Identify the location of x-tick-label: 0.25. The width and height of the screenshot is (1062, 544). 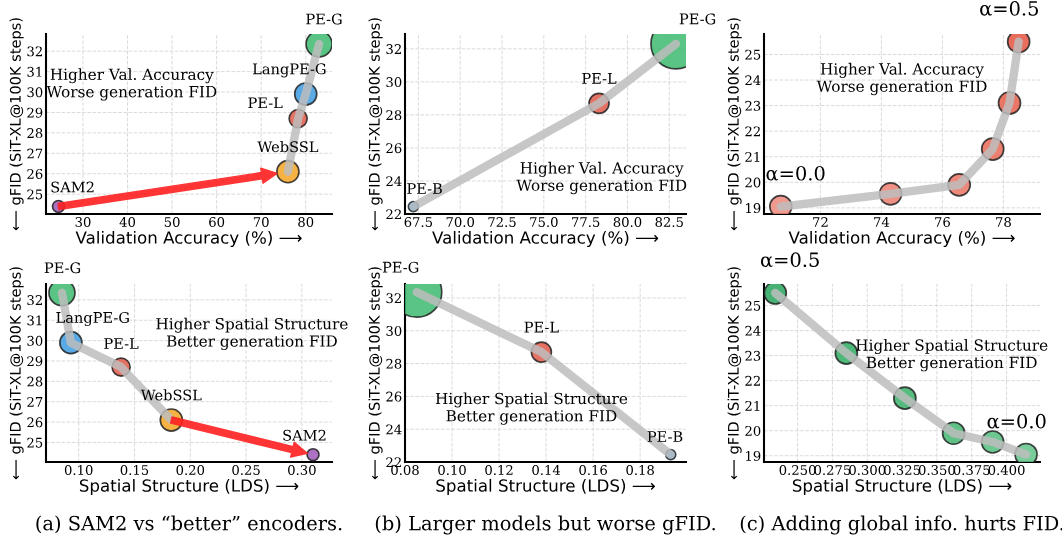
(246, 470).